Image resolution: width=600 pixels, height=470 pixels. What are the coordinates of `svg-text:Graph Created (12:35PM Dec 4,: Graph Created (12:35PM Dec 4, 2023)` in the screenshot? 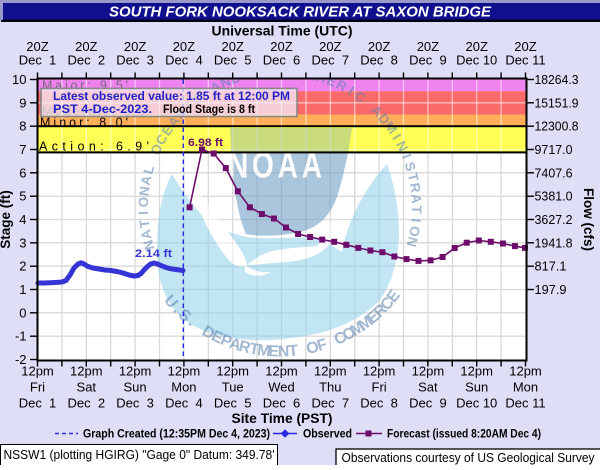 It's located at (176, 434).